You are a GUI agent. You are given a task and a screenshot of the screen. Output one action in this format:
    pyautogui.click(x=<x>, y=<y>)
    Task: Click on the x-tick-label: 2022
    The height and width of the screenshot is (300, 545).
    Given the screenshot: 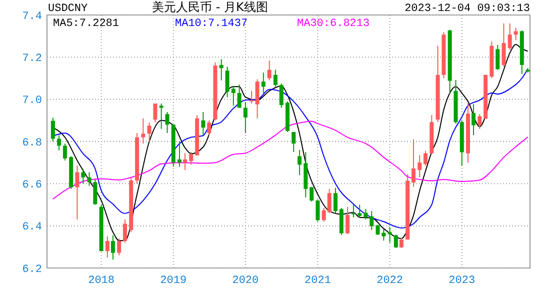 What is the action you would take?
    pyautogui.click(x=390, y=281)
    